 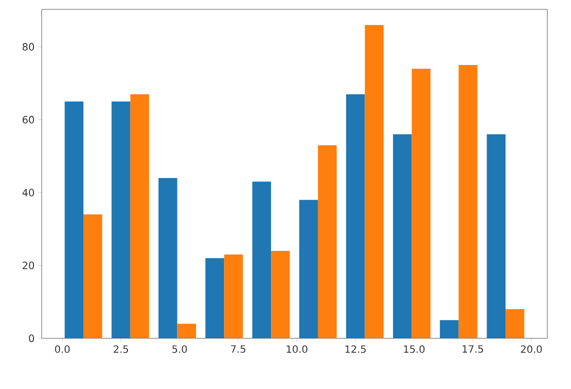 I want to click on x-tick-label: 12.5, so click(x=355, y=349).